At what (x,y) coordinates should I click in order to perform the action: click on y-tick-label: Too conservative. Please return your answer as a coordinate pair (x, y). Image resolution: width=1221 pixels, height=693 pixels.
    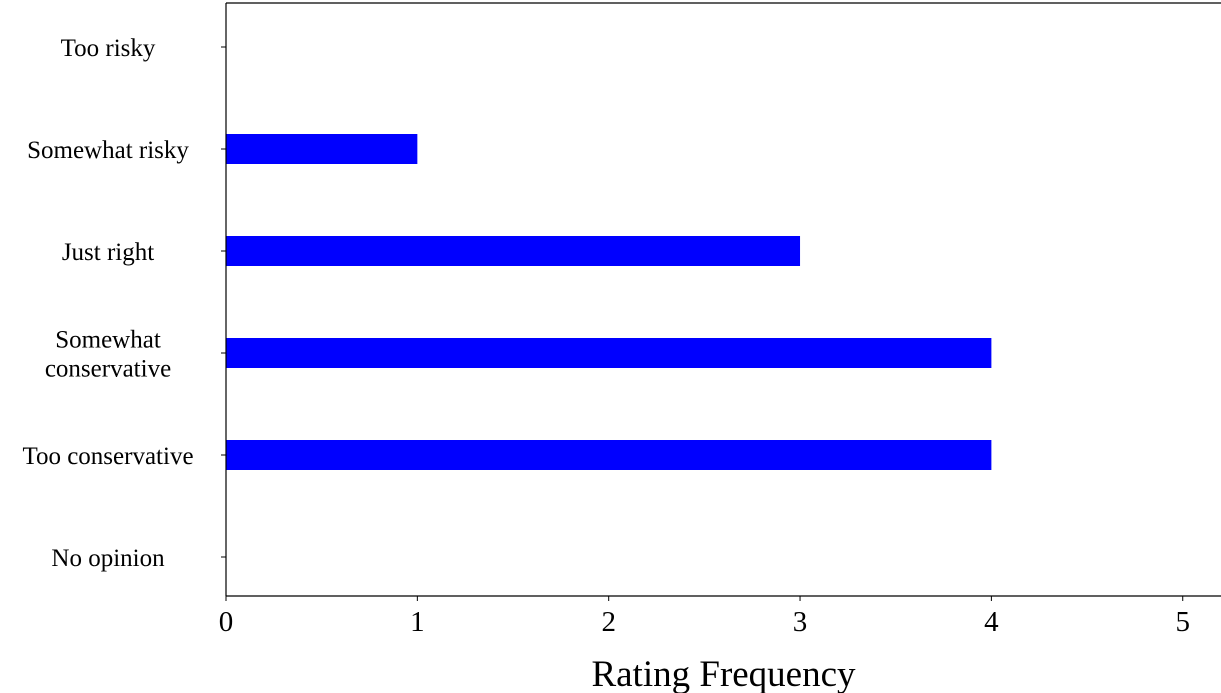
    Looking at the image, I should click on (107, 456).